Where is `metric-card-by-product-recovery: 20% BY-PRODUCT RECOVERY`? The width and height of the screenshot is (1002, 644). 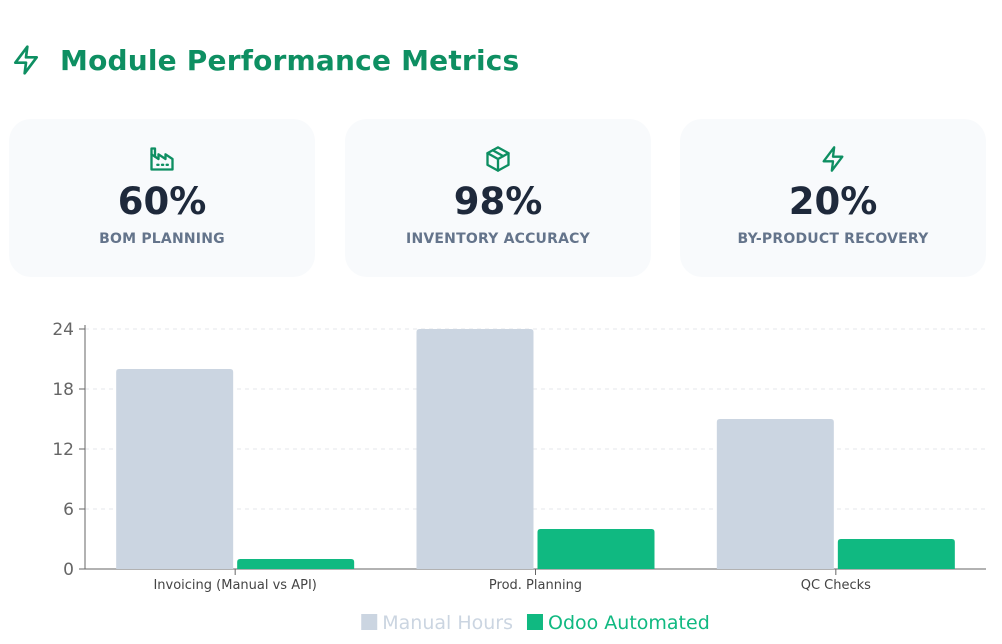
metric-card-by-product-recovery: 20% BY-PRODUCT RECOVERY is located at coordinates (833, 198).